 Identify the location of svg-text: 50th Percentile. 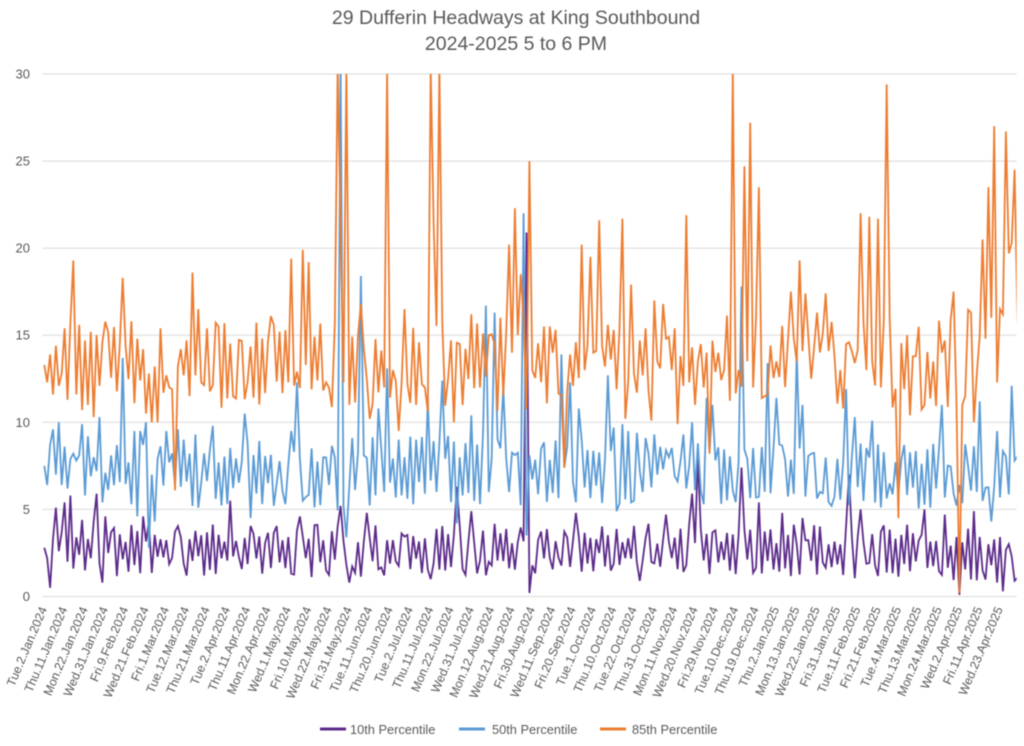
(534, 729).